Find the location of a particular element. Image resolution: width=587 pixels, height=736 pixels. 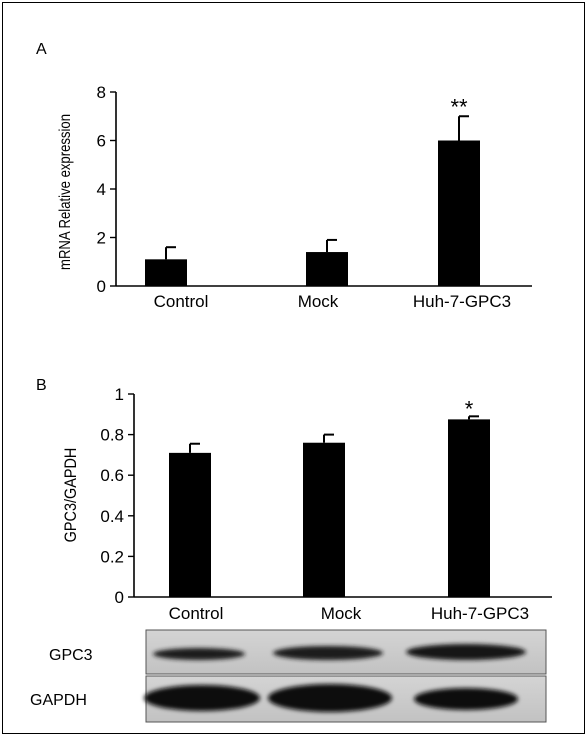

blot-label-gapdh: GAPDH is located at coordinates (58, 700).